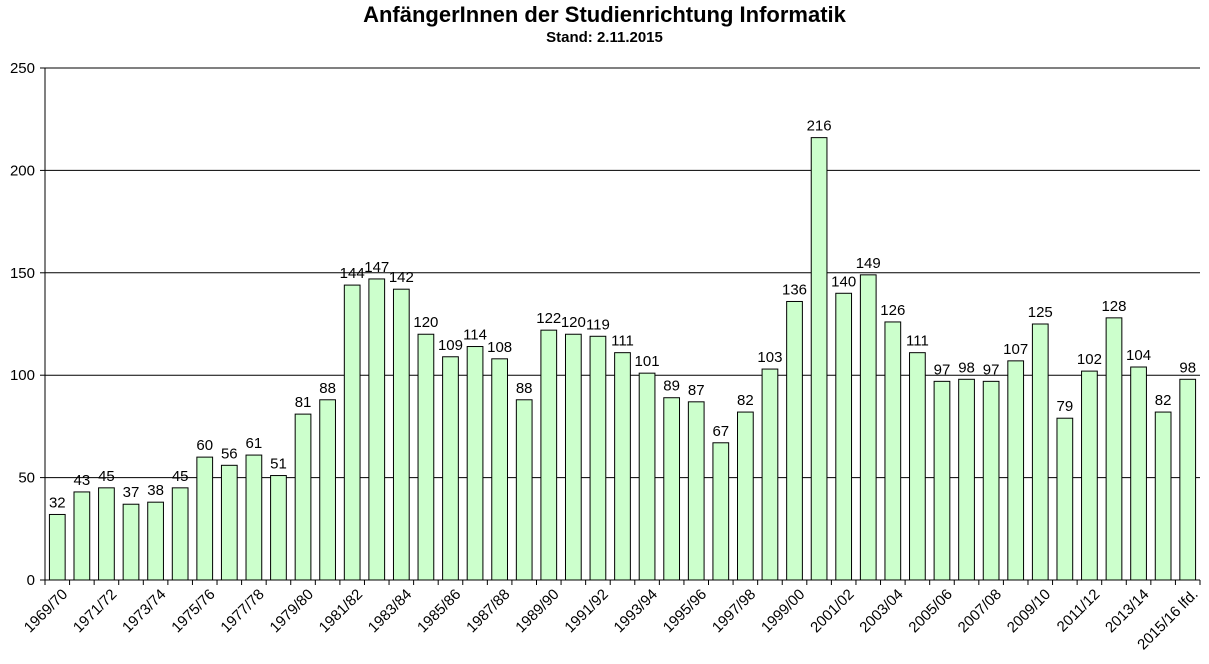 The height and width of the screenshot is (664, 1209). I want to click on value-label: 107, so click(1015, 349).